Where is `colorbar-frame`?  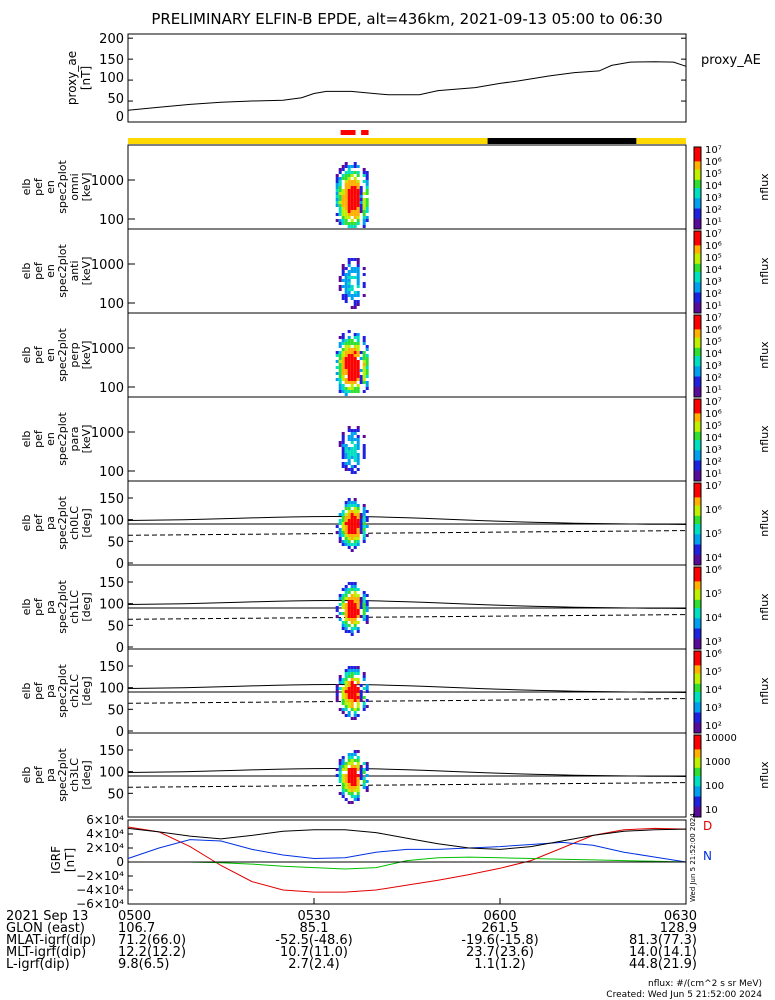
colorbar-frame is located at coordinates (697, 608).